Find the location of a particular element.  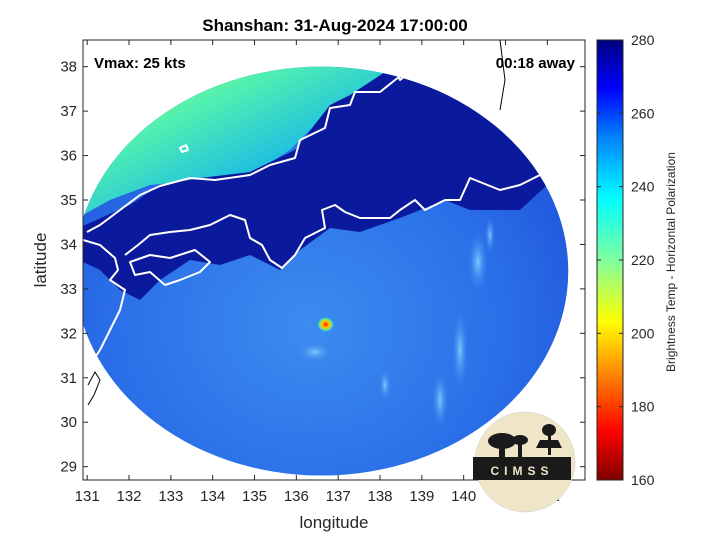

y-tick-label: 30 is located at coordinates (68, 422).